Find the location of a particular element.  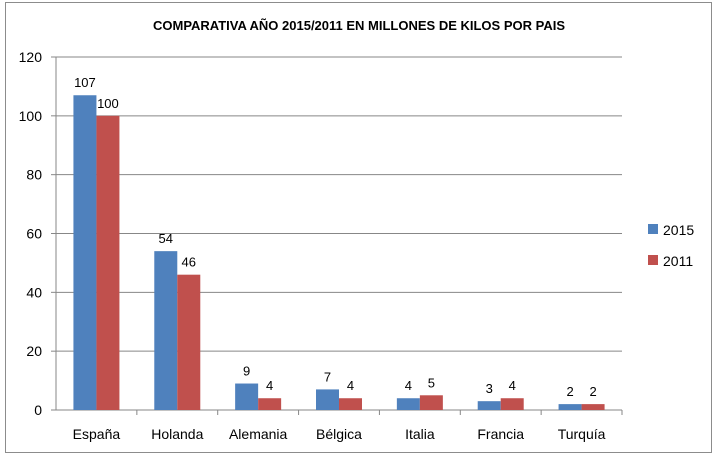

data-label: 5 is located at coordinates (431, 382).